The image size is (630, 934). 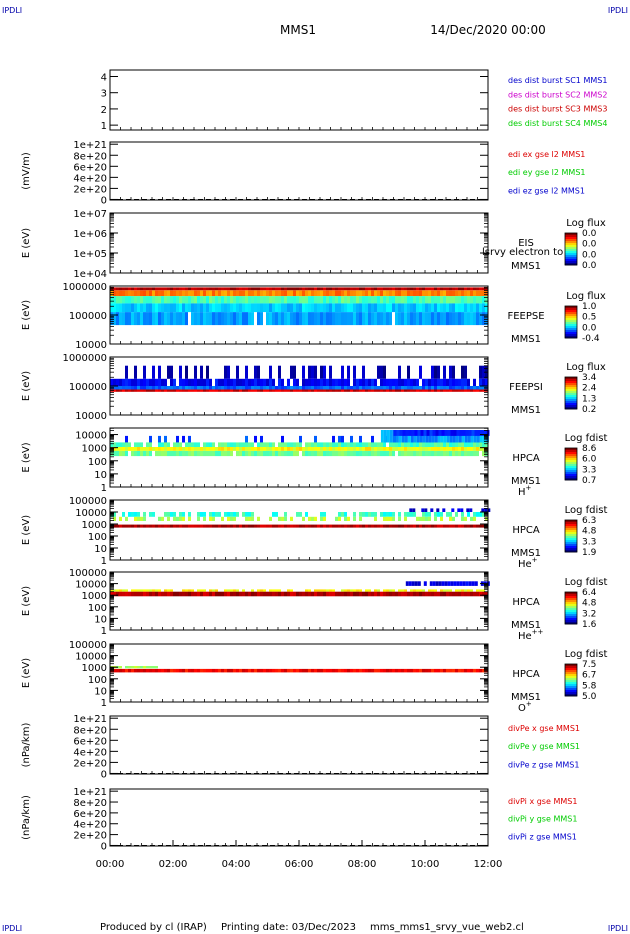 What do you see at coordinates (91, 585) in the screenshot?
I see `y-tick-label: 10000` at bounding box center [91, 585].